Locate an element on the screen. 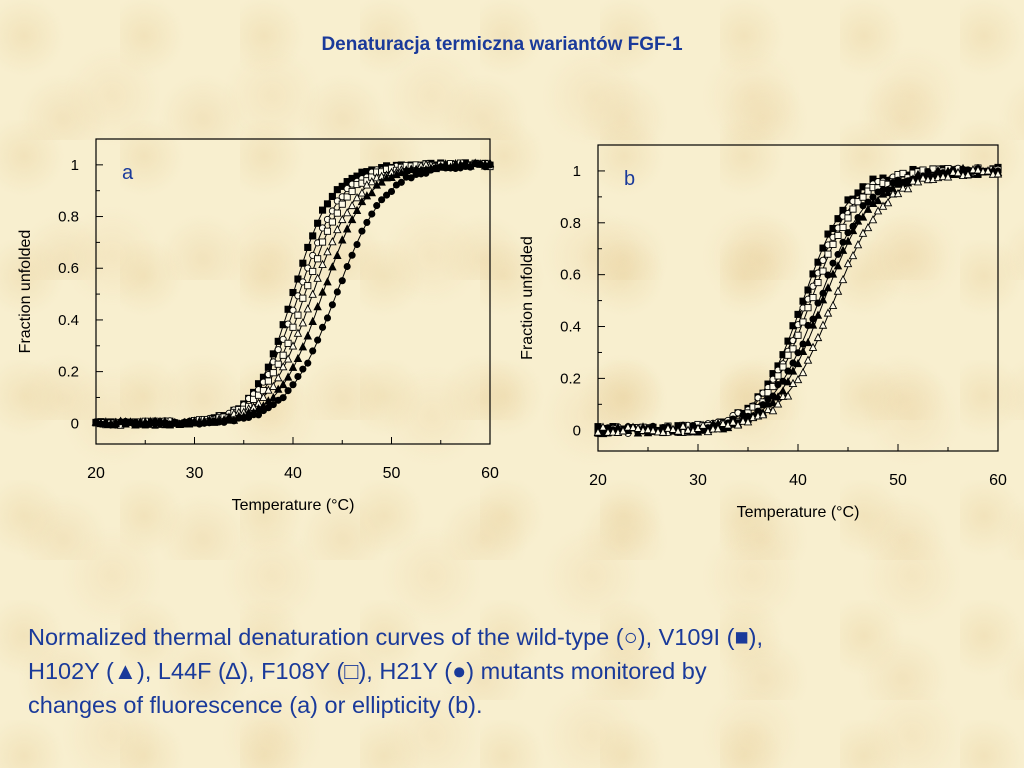 The height and width of the screenshot is (768, 1024). series-filled-square is located at coordinates (798, 299).